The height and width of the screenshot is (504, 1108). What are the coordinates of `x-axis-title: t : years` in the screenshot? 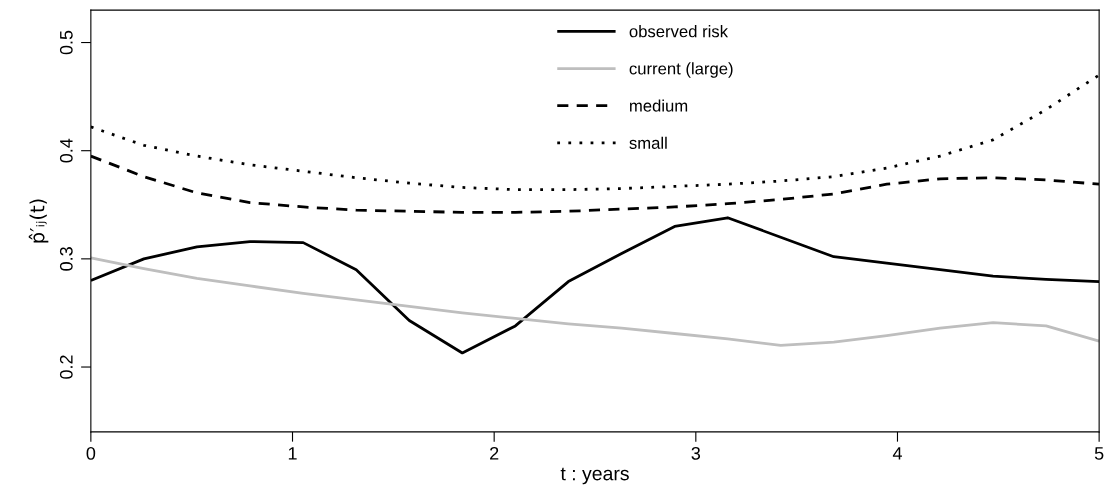 It's located at (594, 476).